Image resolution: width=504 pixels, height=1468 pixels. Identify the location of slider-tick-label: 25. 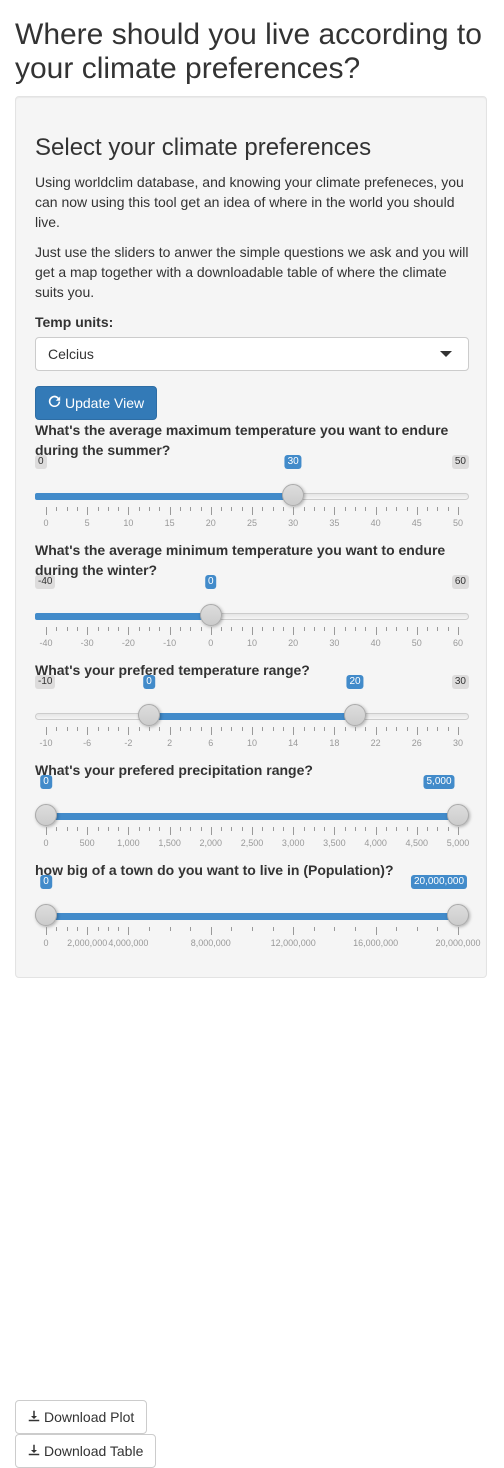
(252, 523).